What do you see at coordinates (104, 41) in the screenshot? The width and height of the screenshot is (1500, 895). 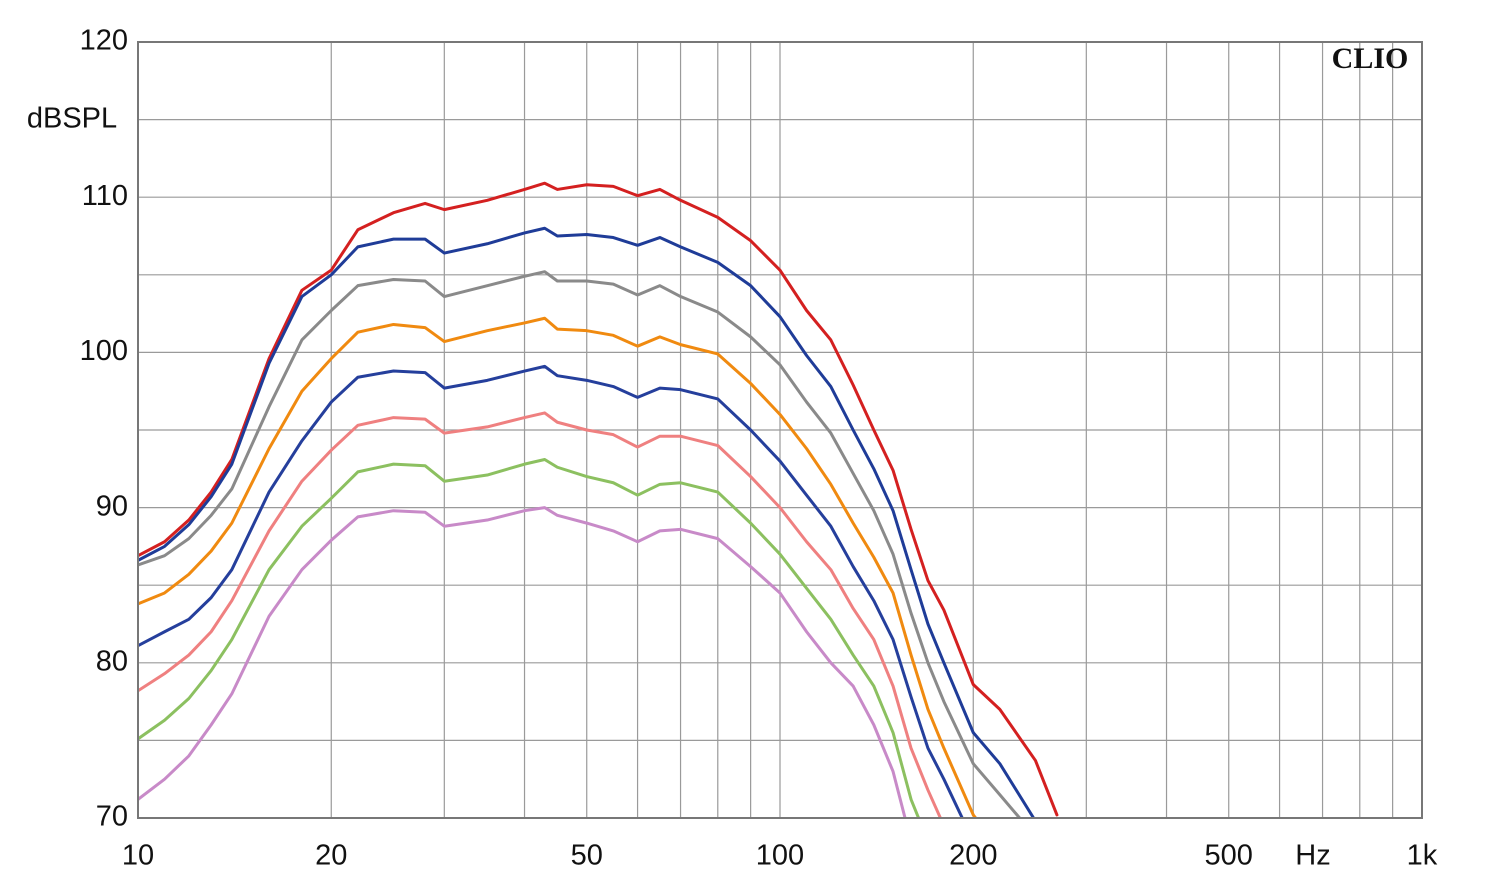 I see `y-tick-label: 120` at bounding box center [104, 41].